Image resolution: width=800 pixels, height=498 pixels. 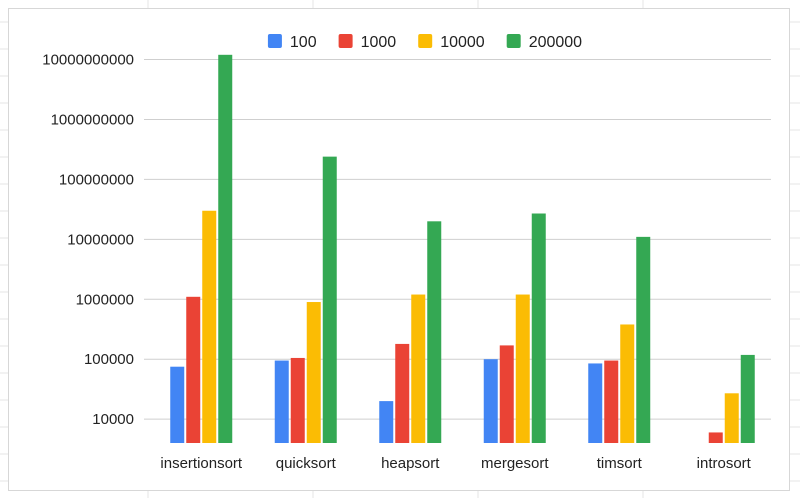 I want to click on x-category-label: heapsort, so click(x=410, y=463).